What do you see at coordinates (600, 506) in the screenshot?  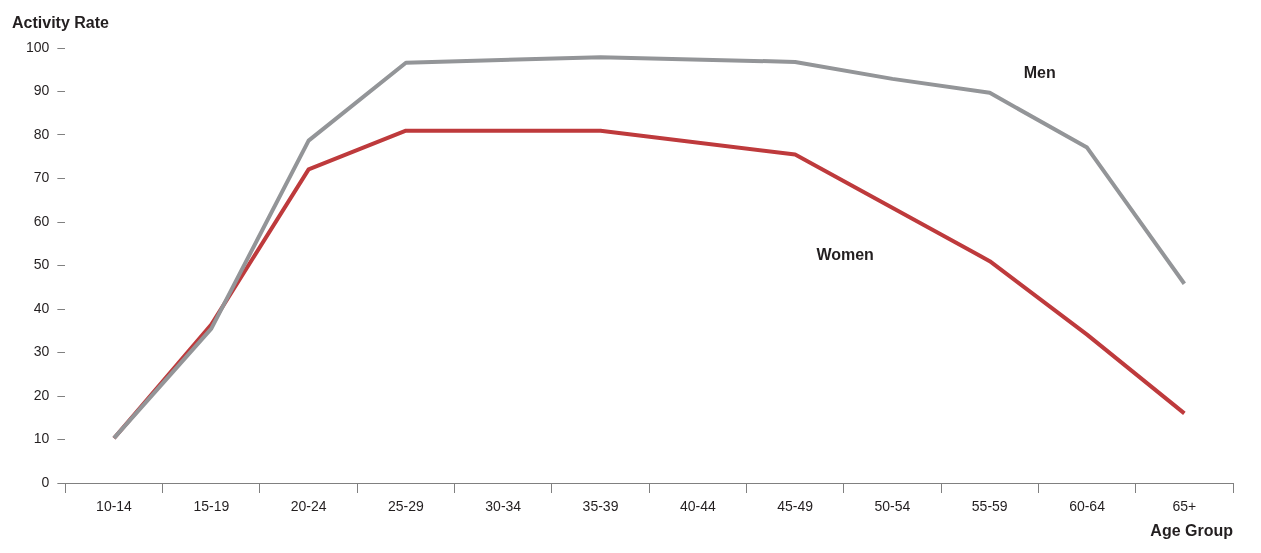 I see `x-tick-label: 35-39` at bounding box center [600, 506].